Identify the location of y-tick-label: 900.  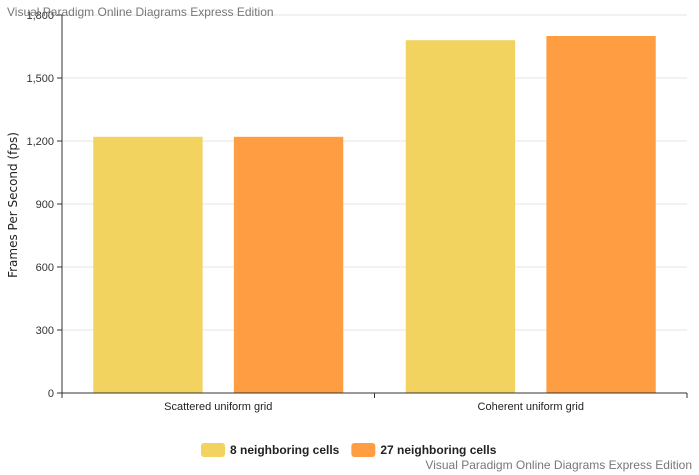
(45, 205).